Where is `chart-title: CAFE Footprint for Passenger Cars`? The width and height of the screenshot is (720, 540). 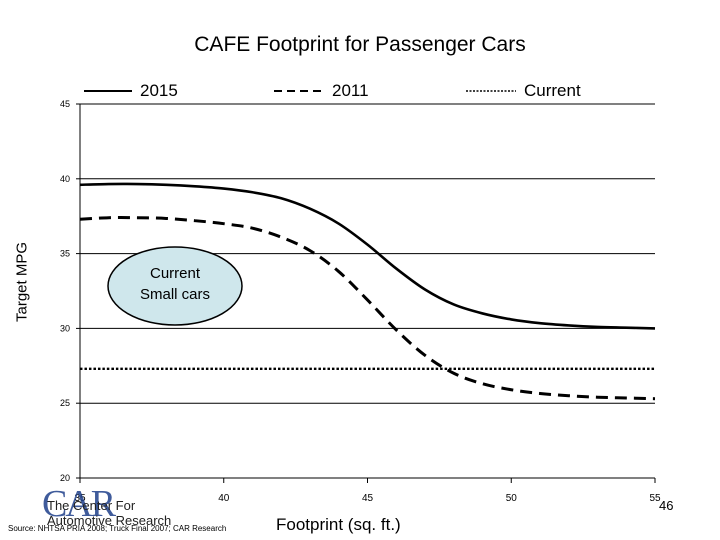 chart-title: CAFE Footprint for Passenger Cars is located at coordinates (360, 44).